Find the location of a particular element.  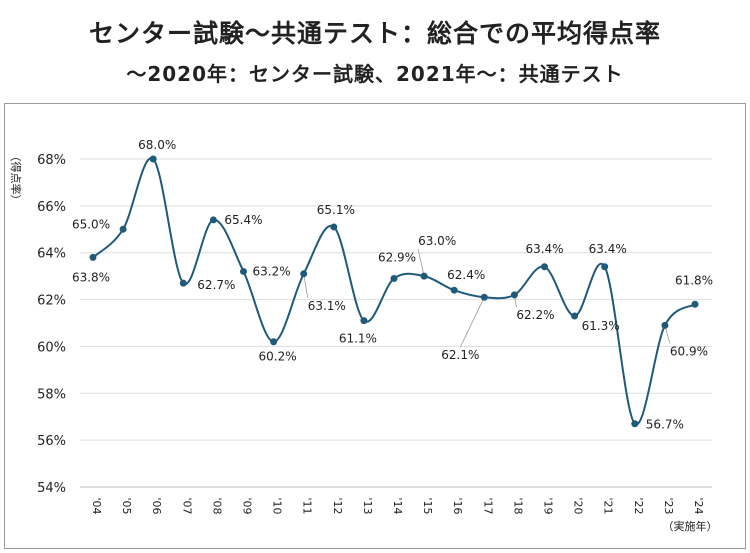

x-tick-label: '09 is located at coordinates (247, 505).